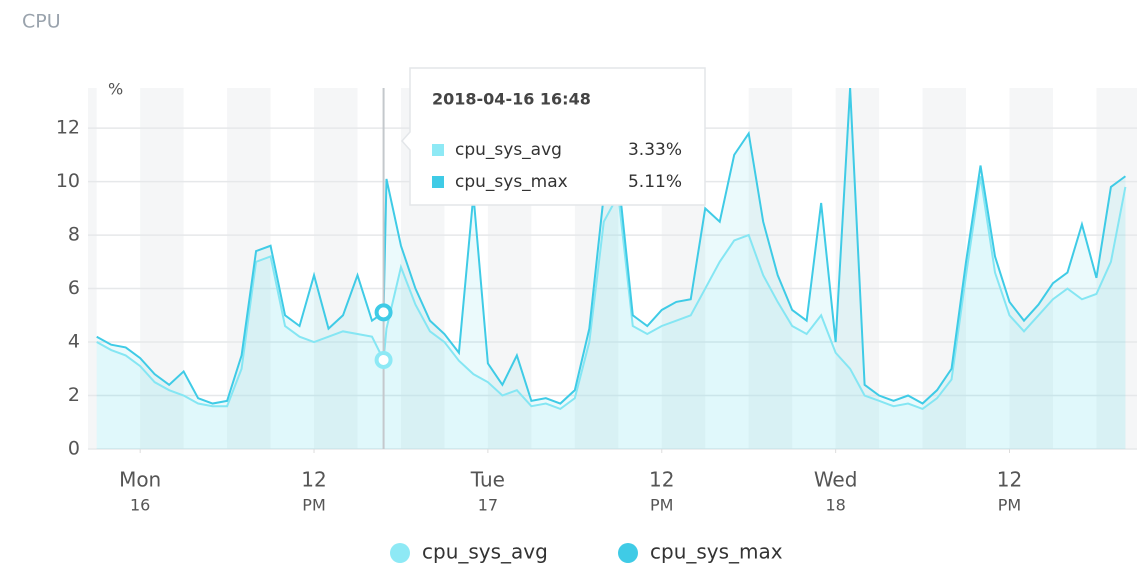 The image size is (1137, 569). I want to click on tooltip-value: 3.33%, so click(655, 150).